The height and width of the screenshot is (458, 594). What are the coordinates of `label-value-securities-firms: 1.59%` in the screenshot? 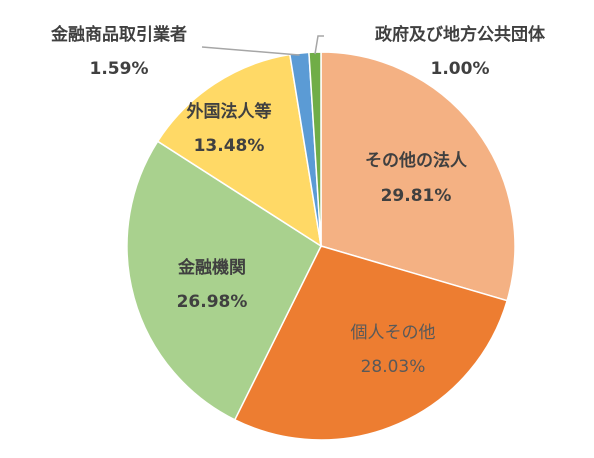 It's located at (119, 69).